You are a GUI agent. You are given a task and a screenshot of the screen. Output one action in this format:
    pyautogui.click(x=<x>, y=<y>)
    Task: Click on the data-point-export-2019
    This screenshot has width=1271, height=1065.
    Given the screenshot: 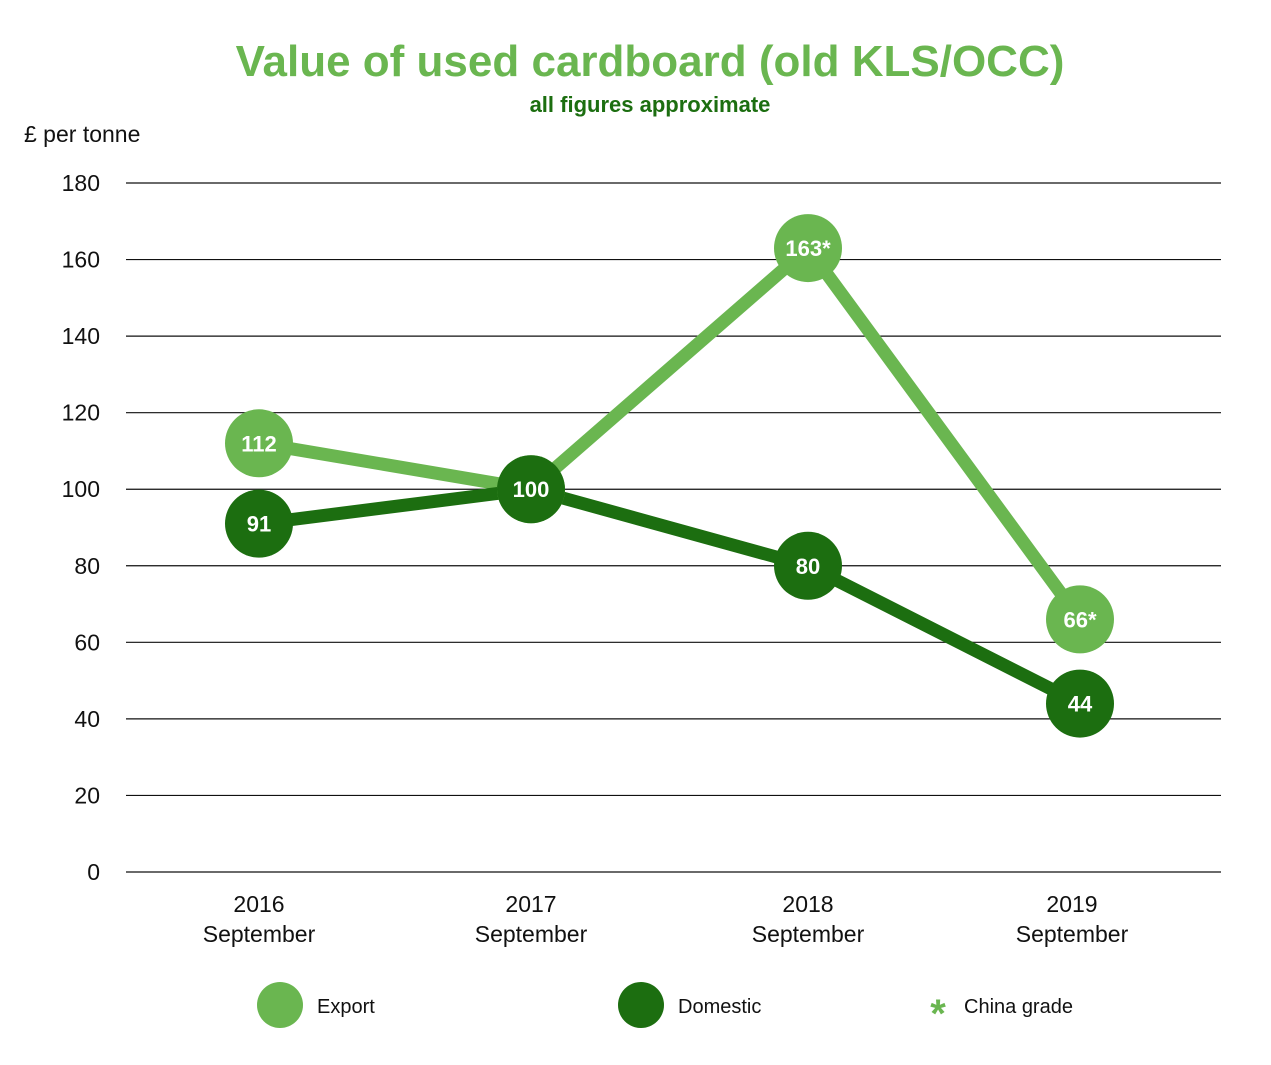 What is the action you would take?
    pyautogui.click(x=1080, y=619)
    